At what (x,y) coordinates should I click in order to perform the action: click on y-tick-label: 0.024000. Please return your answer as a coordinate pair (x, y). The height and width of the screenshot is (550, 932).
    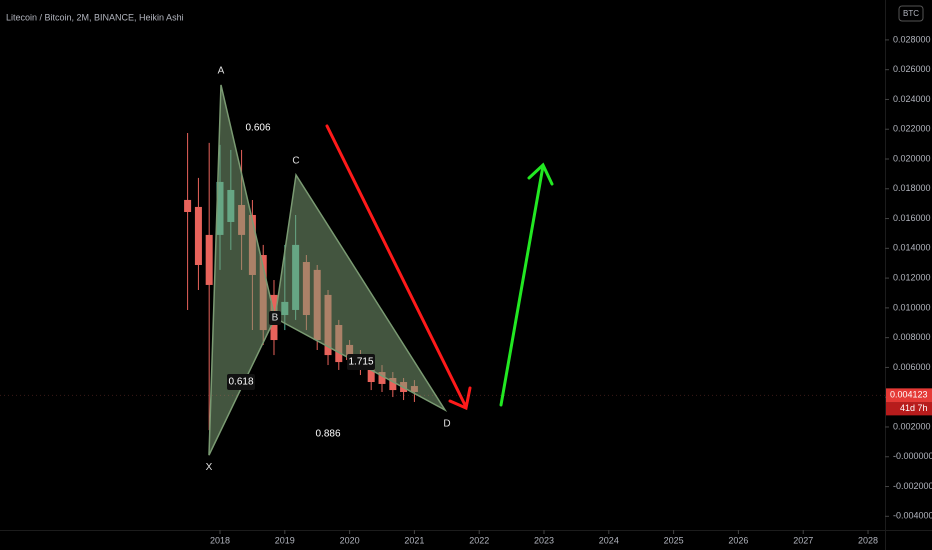
    Looking at the image, I should click on (912, 99).